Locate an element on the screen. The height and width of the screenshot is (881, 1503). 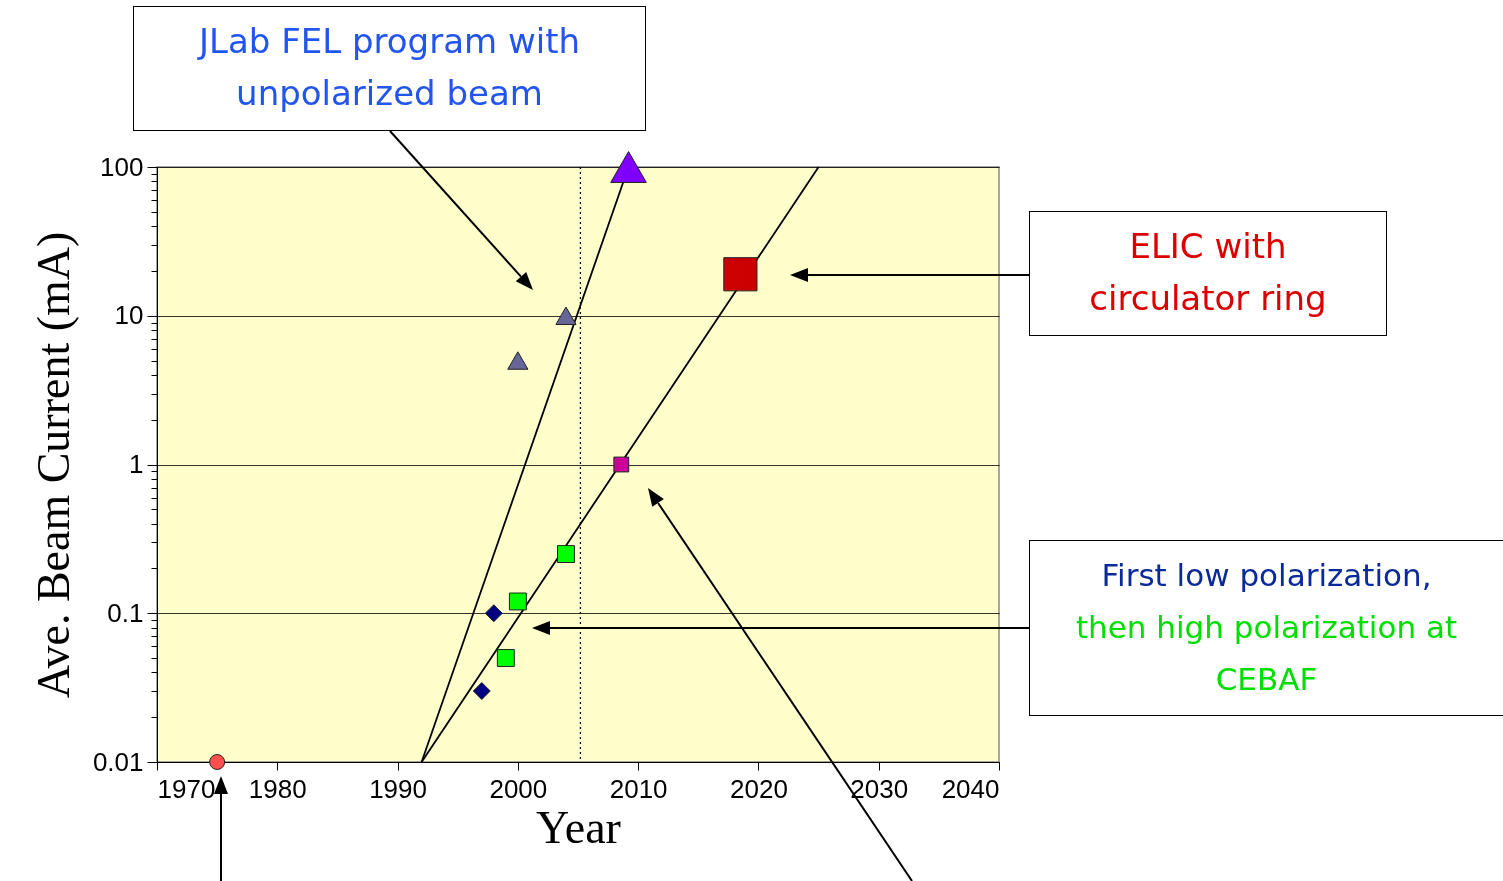
x-axis-title: Year is located at coordinates (578, 827).